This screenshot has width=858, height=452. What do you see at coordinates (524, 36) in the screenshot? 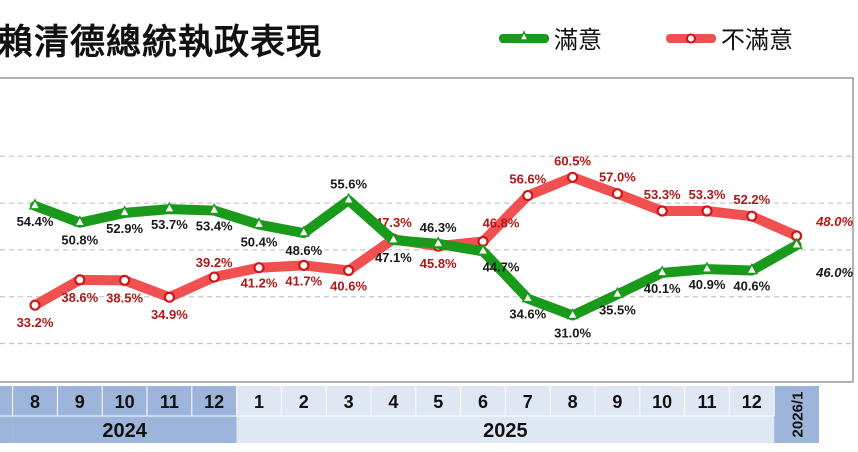
I see `legend-triangle-line-icon` at bounding box center [524, 36].